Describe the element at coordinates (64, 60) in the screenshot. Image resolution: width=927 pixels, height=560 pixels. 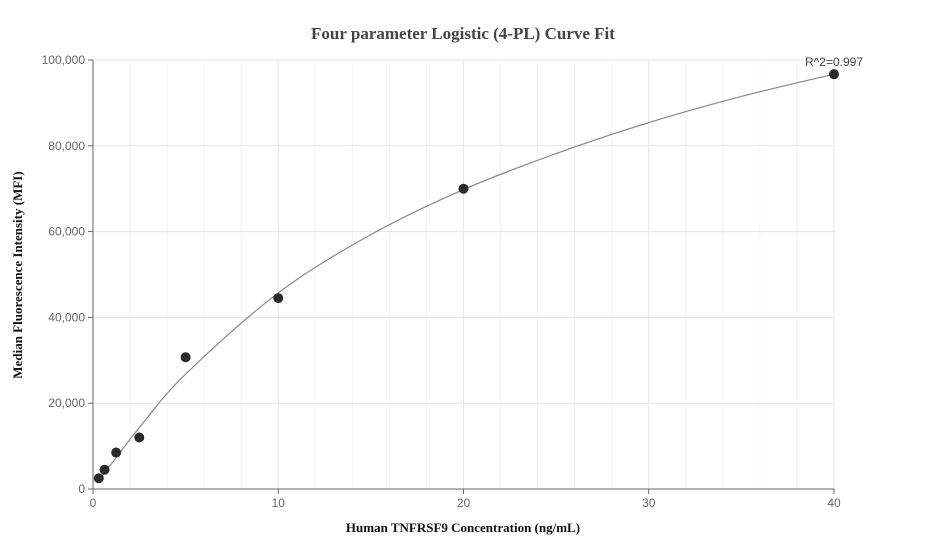
I see `y-tick-label: 100,000` at that location.